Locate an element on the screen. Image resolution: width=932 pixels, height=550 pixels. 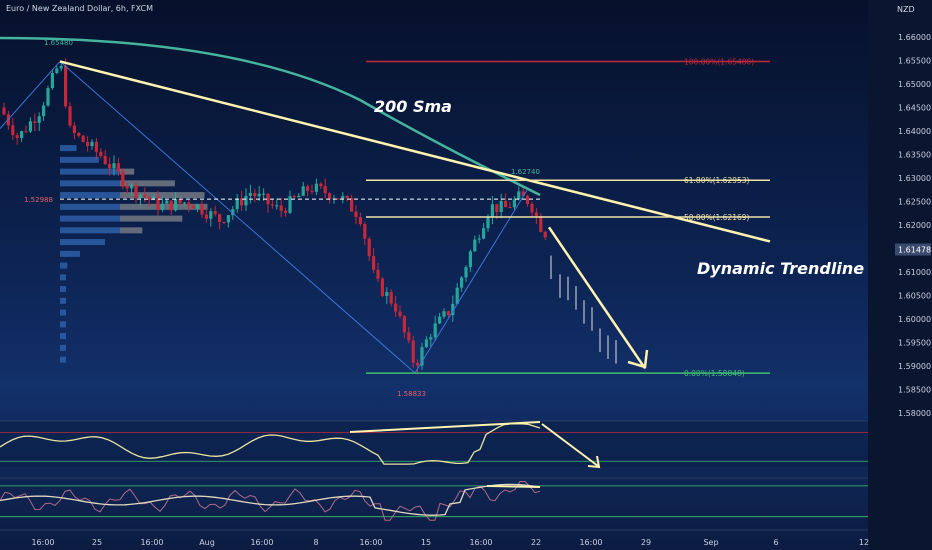
osc1-line is located at coordinates (270, 444).